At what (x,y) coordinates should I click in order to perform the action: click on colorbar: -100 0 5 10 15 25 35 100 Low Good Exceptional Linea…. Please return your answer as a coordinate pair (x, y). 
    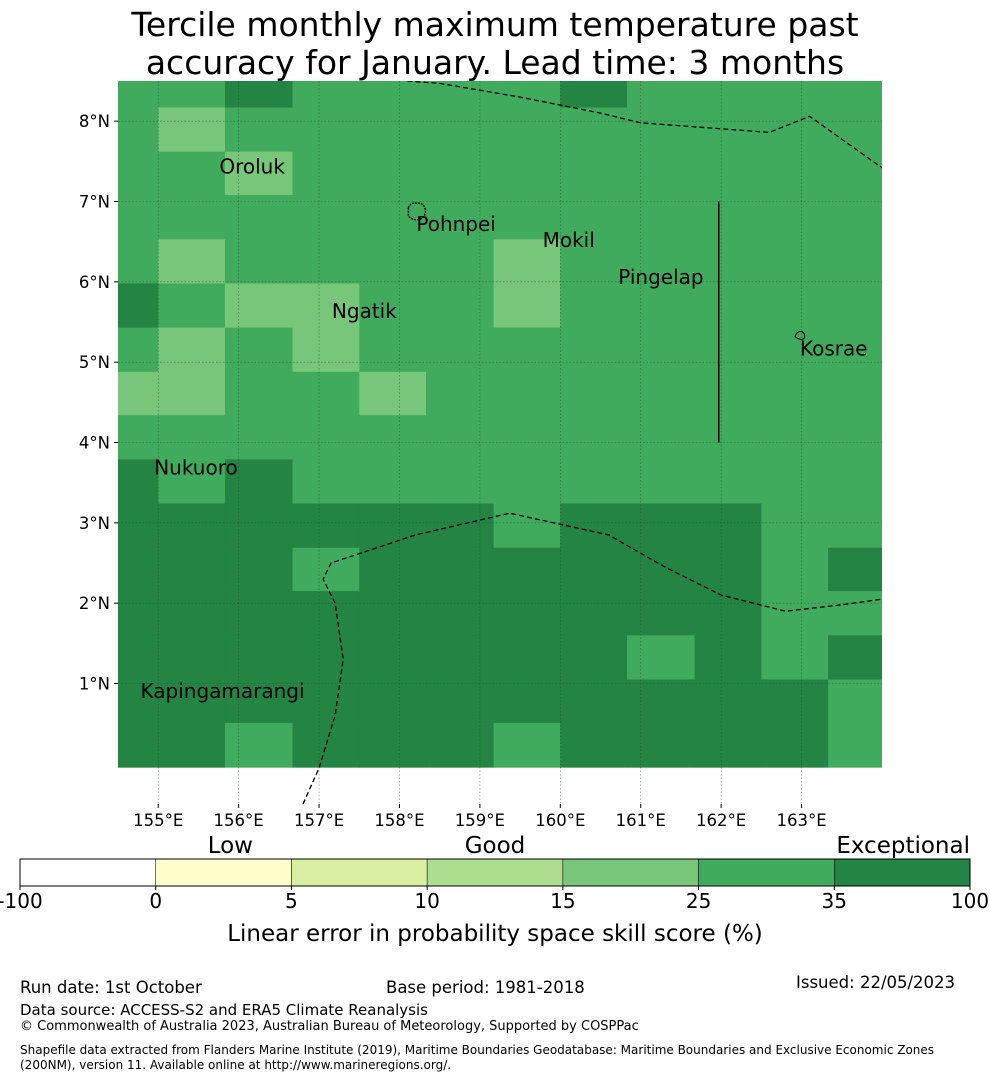
    Looking at the image, I should click on (494, 890).